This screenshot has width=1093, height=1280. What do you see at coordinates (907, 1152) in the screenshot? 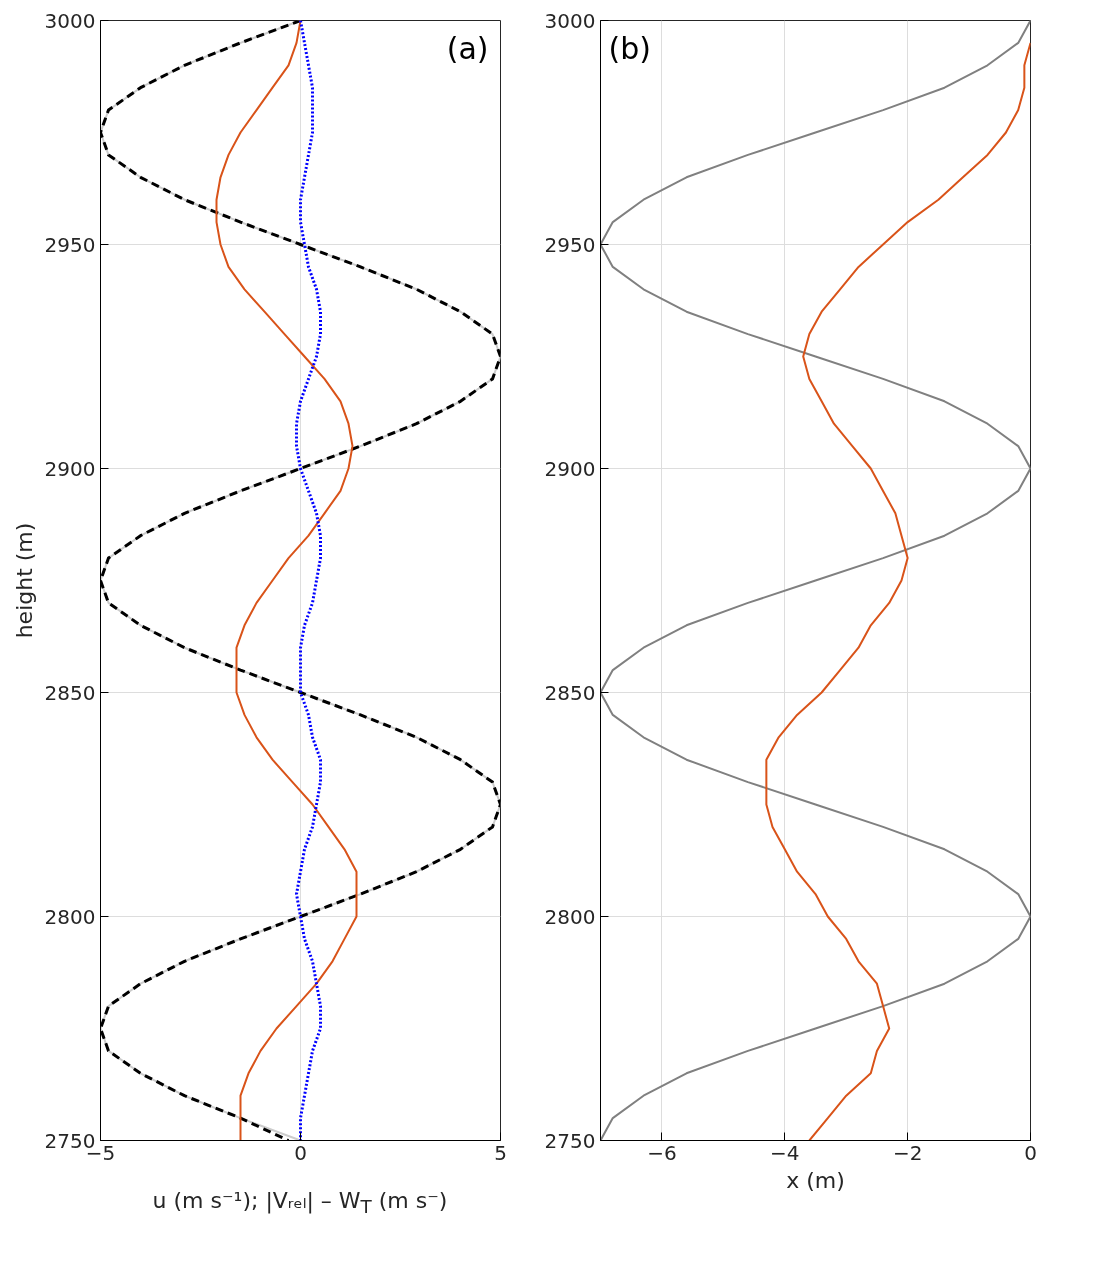
I see `x-tick-label: −2` at bounding box center [907, 1152].